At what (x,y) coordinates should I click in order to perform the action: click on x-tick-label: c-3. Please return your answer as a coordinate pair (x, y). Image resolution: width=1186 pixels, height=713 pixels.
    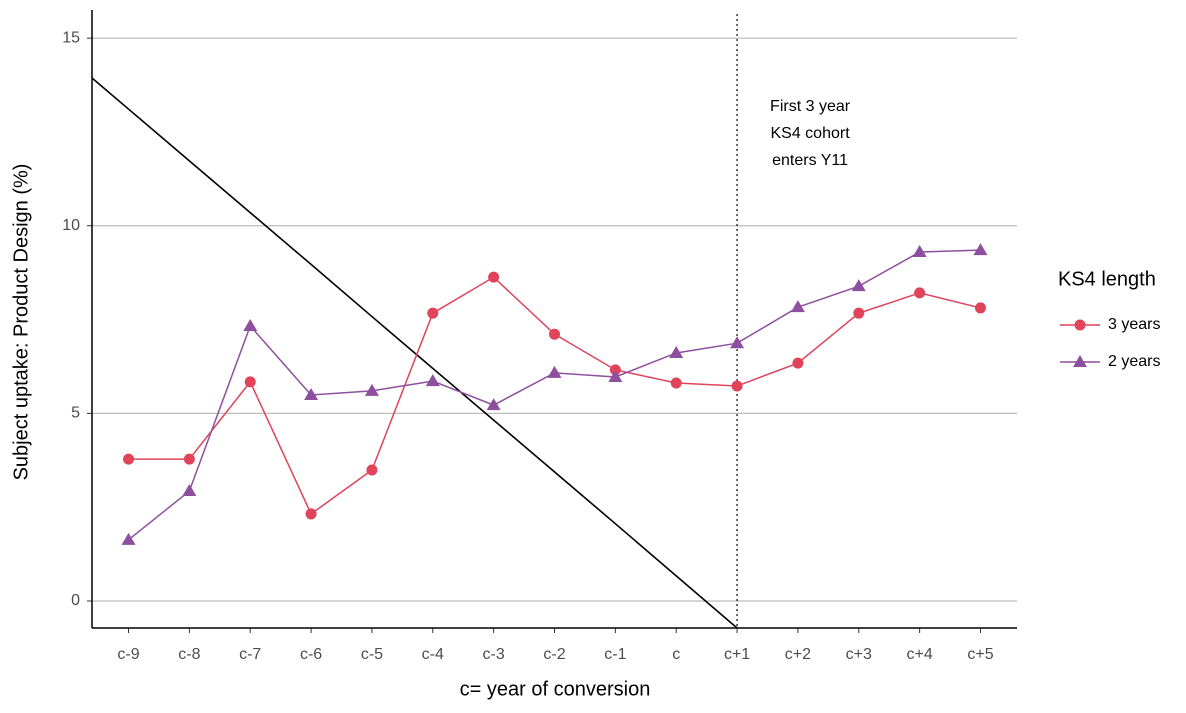
    Looking at the image, I should click on (494, 654).